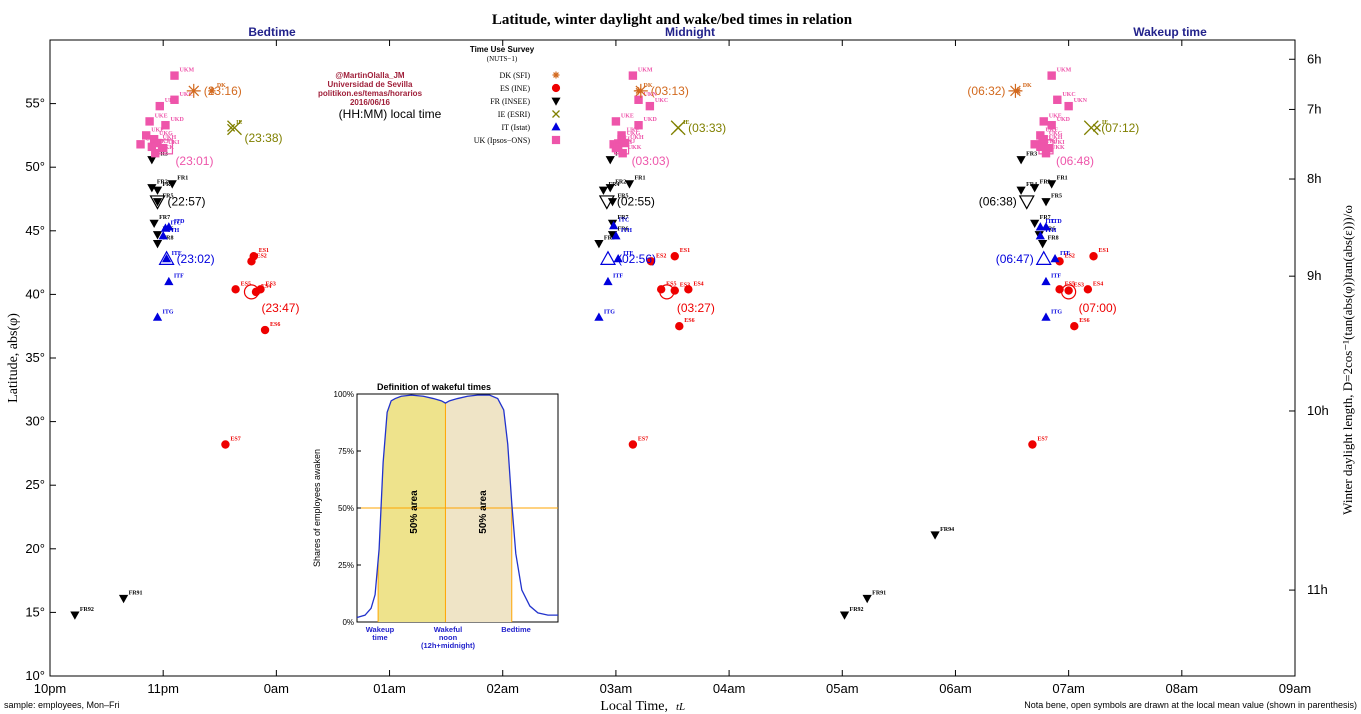 This screenshot has width=1361, height=714. Describe the element at coordinates (651, 120) in the screenshot. I see `data-point-label: UKD` at that location.